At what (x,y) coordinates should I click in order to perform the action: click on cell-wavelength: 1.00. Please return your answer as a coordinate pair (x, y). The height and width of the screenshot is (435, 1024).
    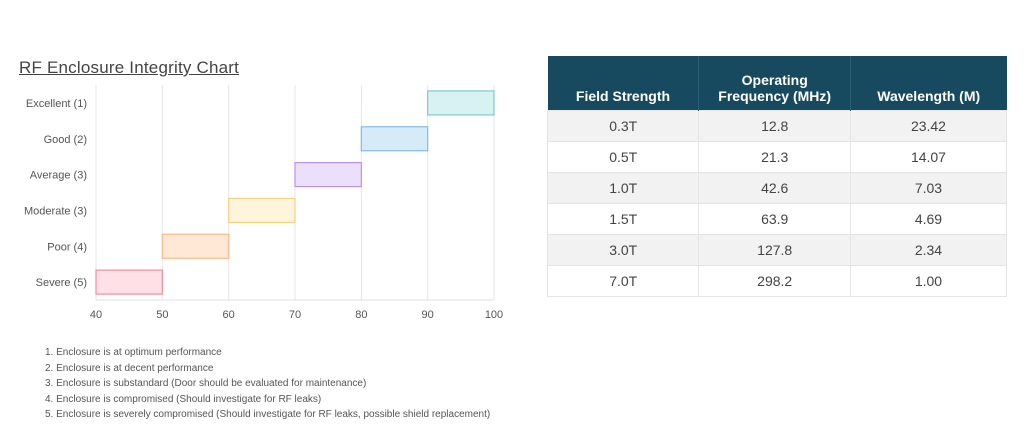
    Looking at the image, I should click on (928, 281).